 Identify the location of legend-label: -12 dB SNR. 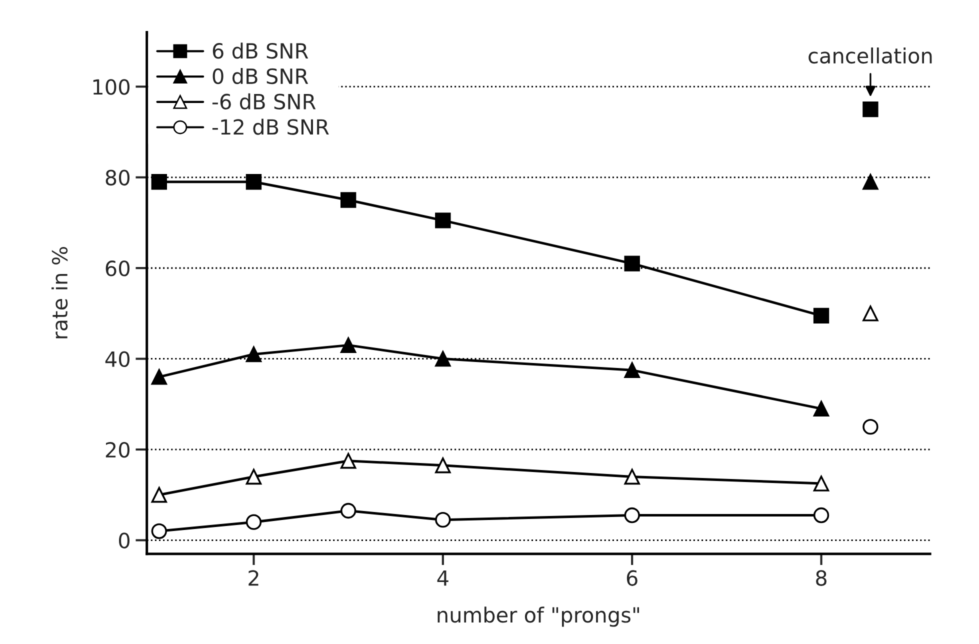
(270, 126).